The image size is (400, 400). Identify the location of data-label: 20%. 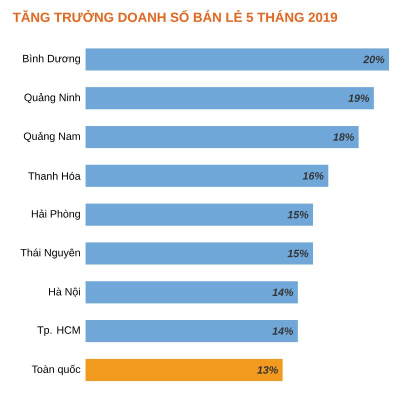
(373, 60).